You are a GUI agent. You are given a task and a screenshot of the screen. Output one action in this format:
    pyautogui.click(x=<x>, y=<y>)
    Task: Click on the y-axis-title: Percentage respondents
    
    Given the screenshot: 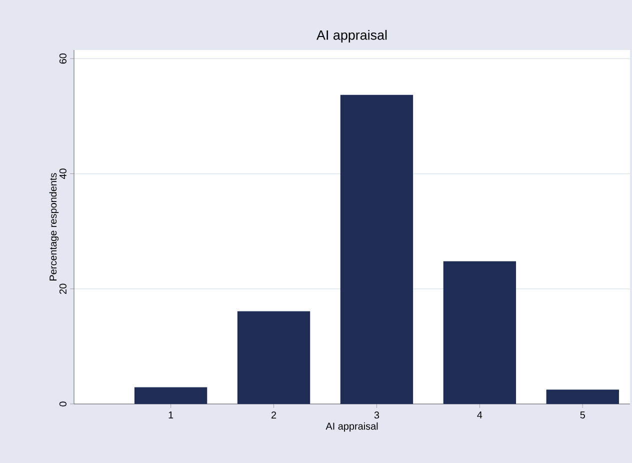 What is the action you would take?
    pyautogui.click(x=54, y=226)
    